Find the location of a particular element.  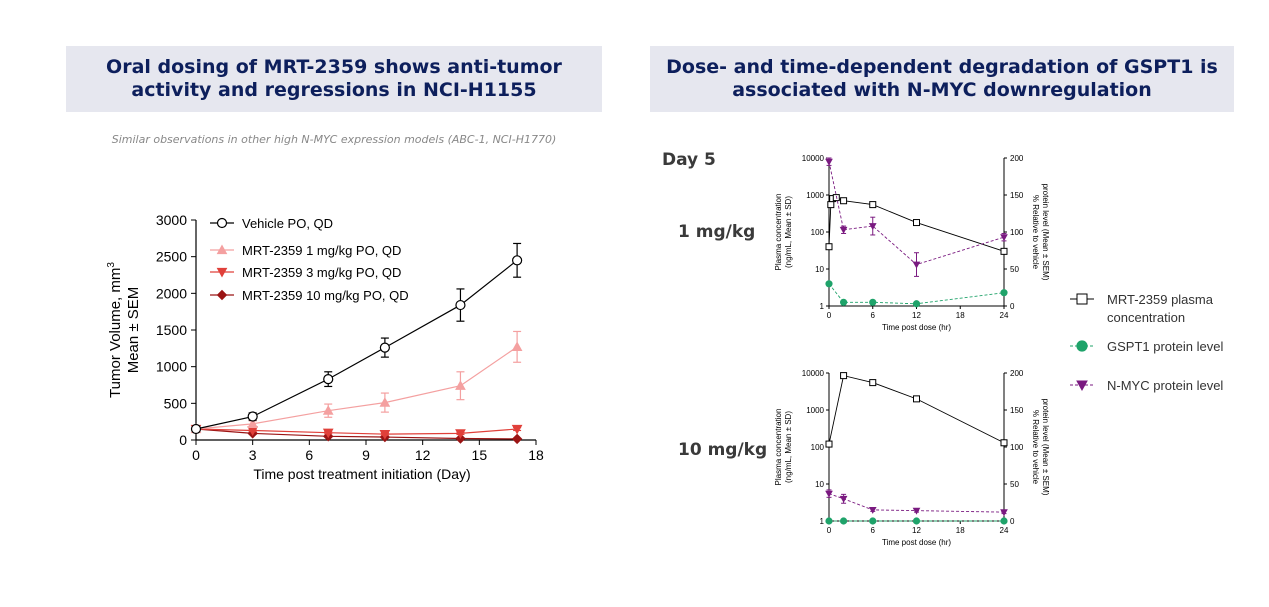

left-tick-label: 10000 is located at coordinates (813, 158).